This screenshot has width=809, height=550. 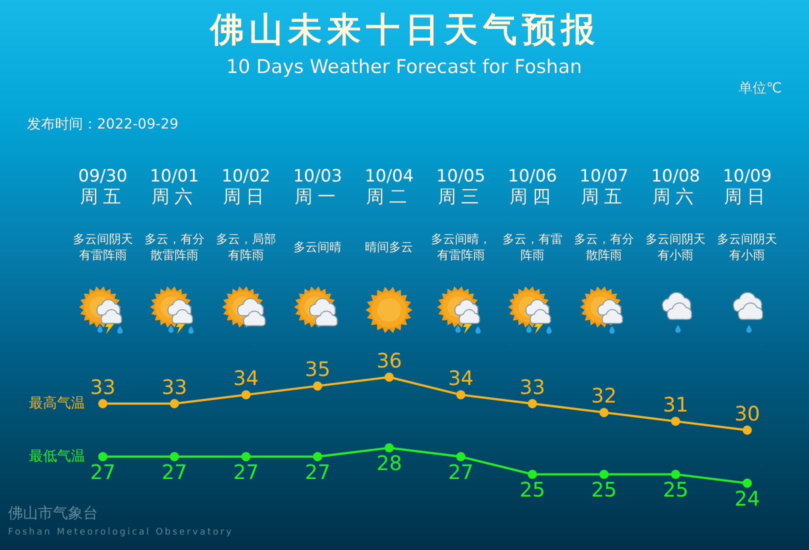 I want to click on data-label: 28, so click(x=389, y=463).